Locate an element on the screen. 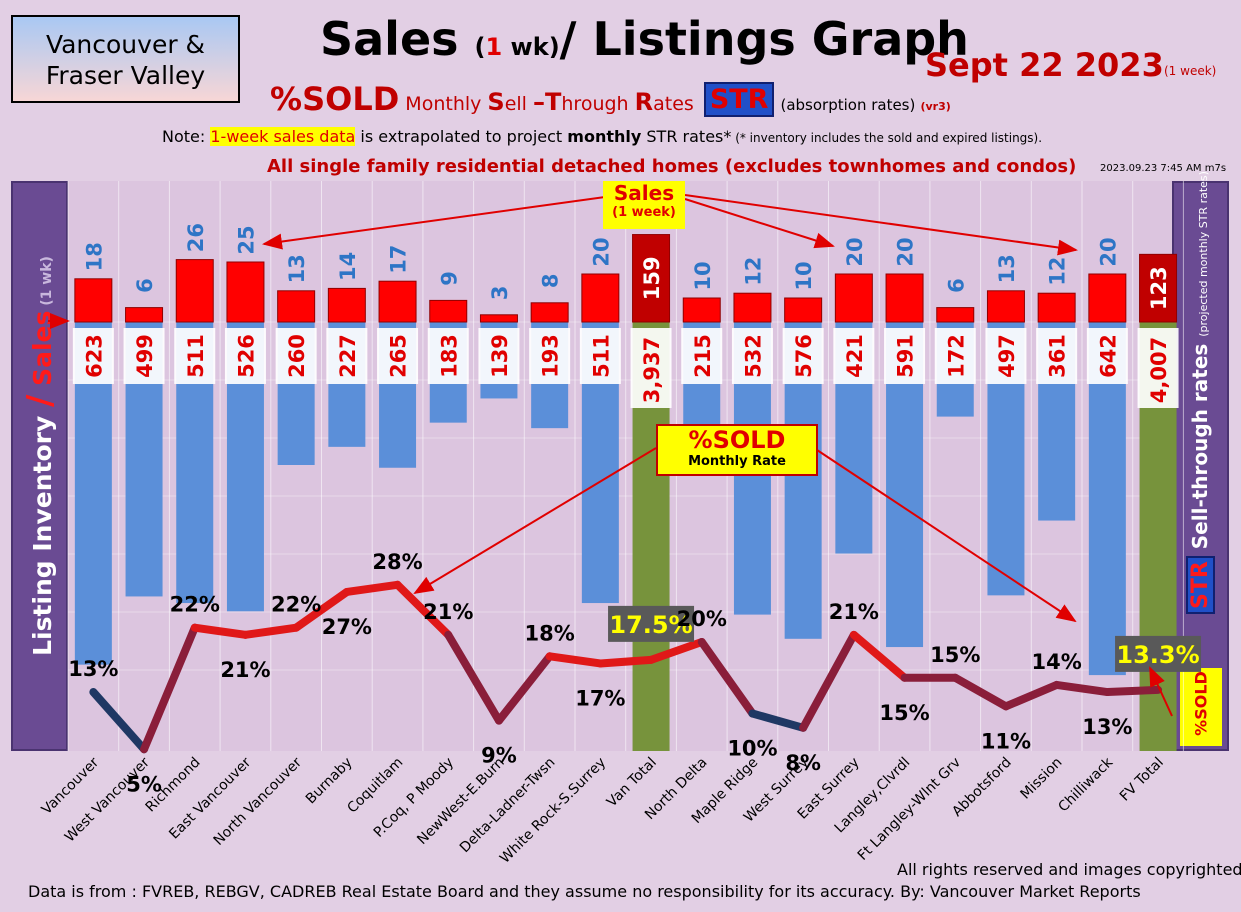 The image size is (1241, 912). sales-label: 17 is located at coordinates (399, 259).